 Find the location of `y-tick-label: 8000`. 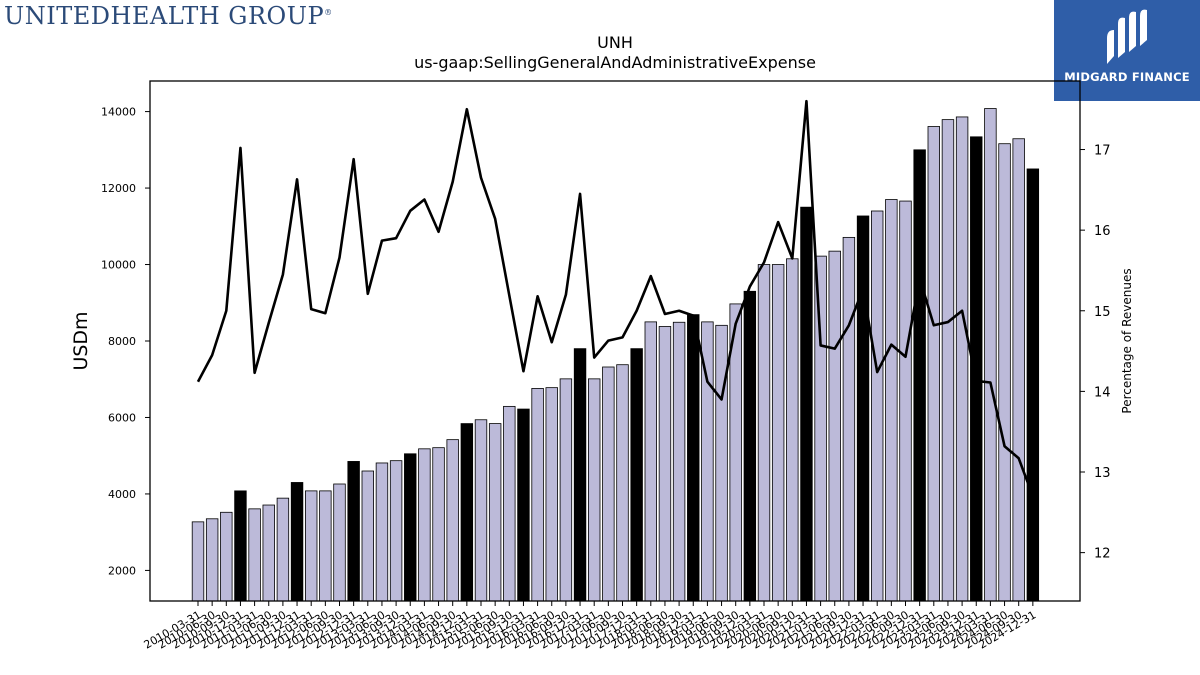

y-tick-label: 8000 is located at coordinates (122, 341).